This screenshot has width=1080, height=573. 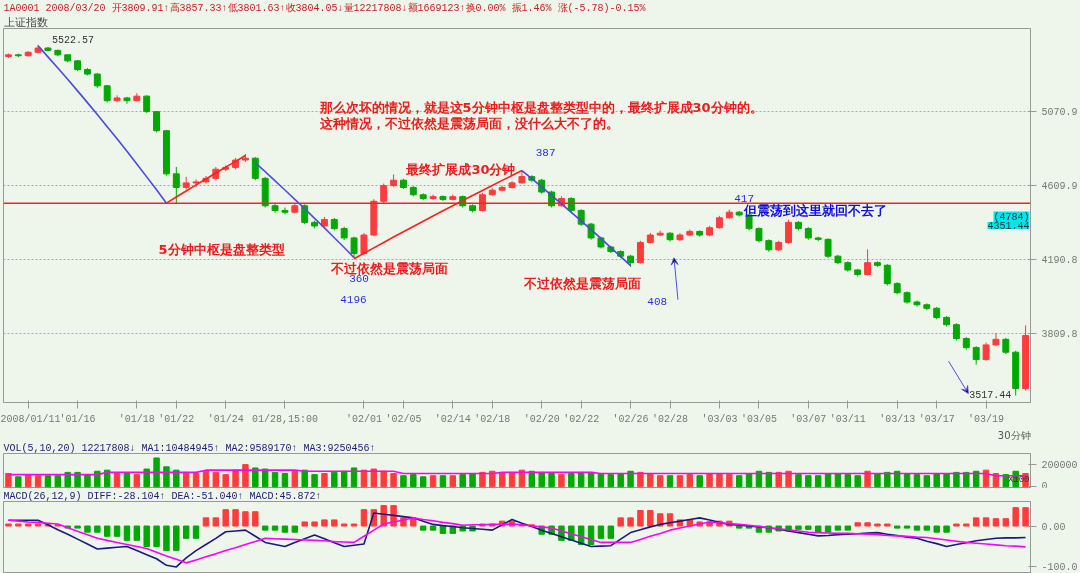 I want to click on y-tick-label: 4190.8, so click(x=1059, y=260).